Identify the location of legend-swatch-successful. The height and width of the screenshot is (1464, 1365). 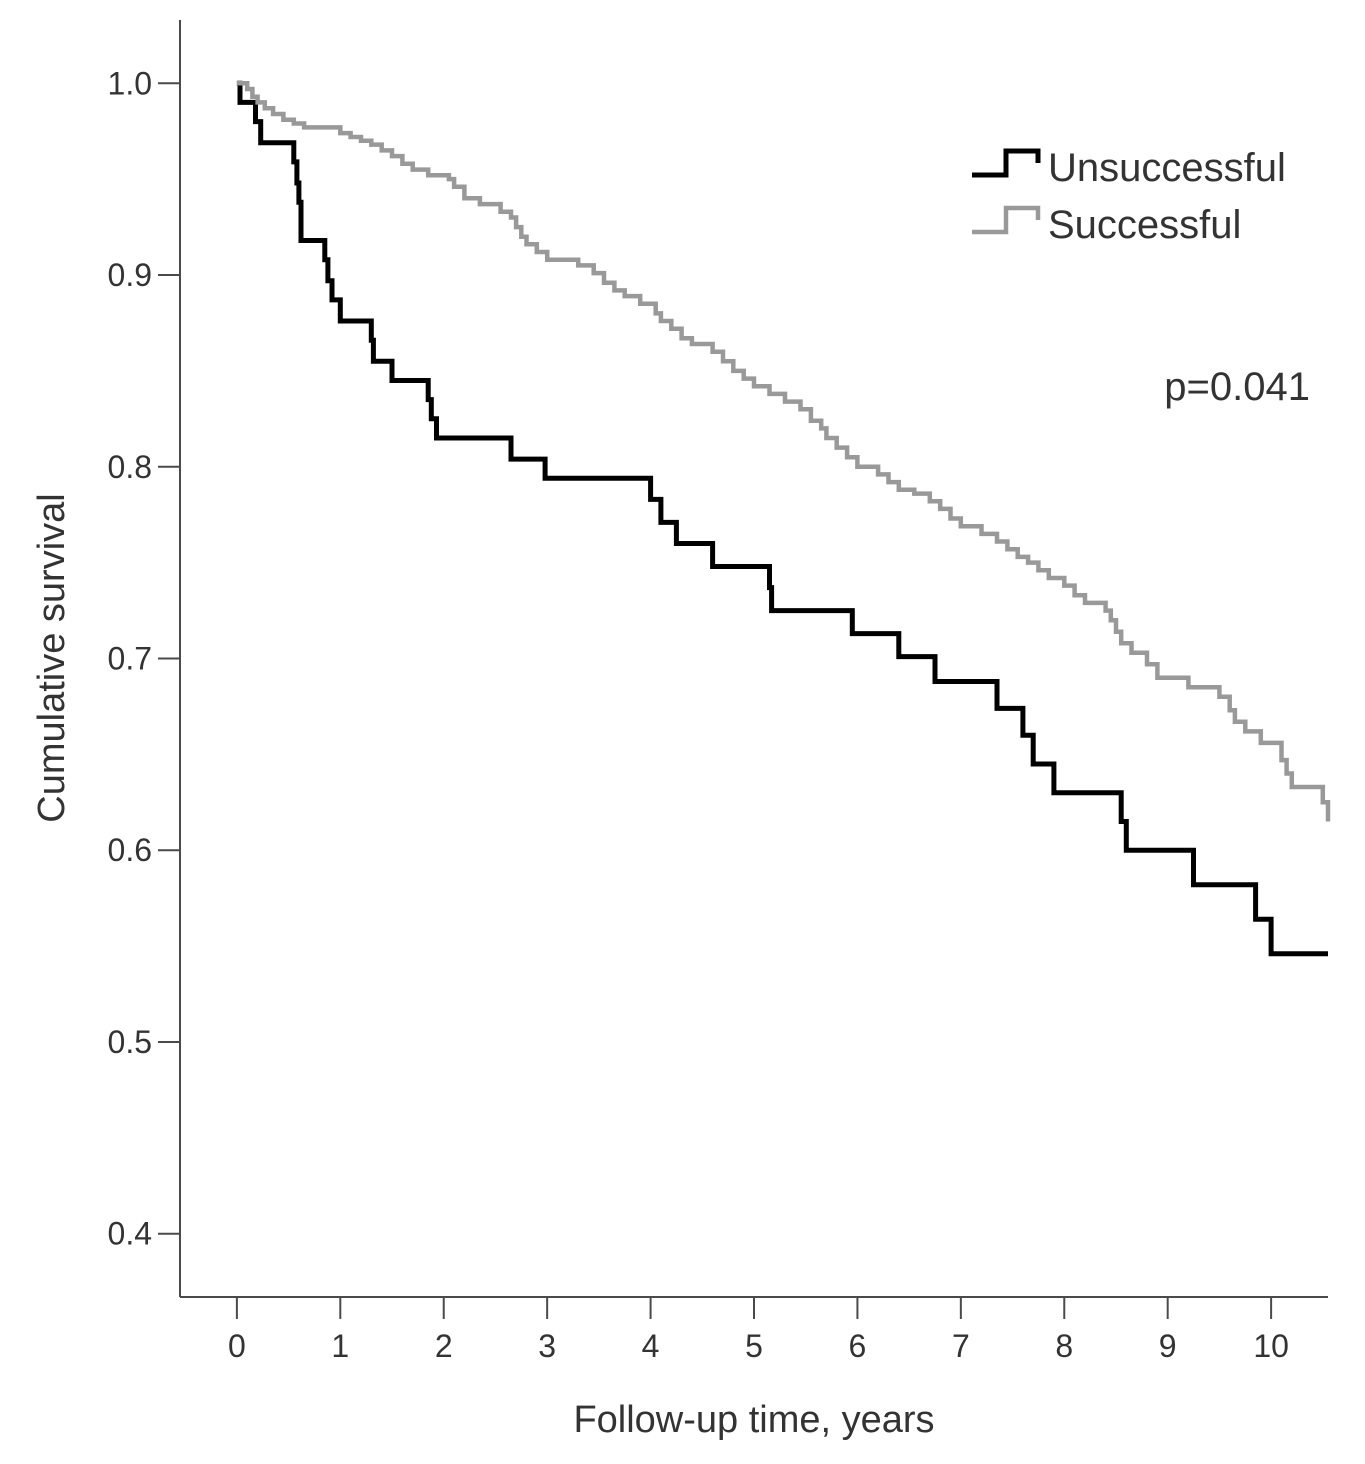
(1006, 220).